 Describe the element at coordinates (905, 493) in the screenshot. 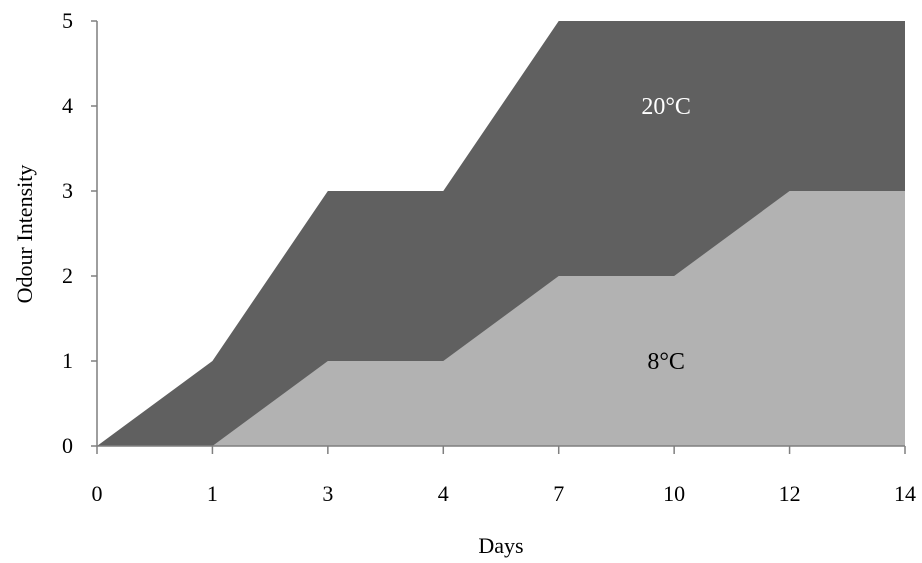

I see `x-tick-label: 14` at that location.